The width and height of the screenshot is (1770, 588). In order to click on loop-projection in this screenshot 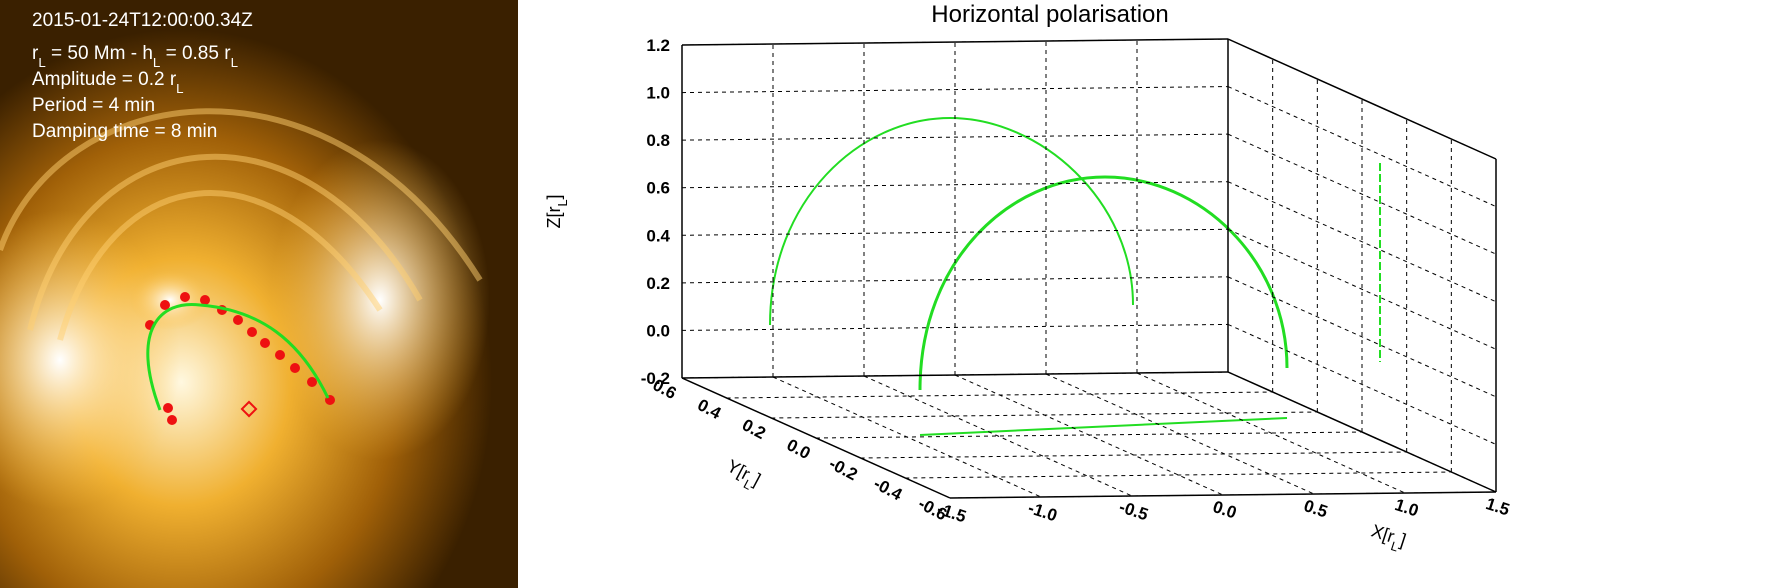, I will do `click(1103, 426)`.